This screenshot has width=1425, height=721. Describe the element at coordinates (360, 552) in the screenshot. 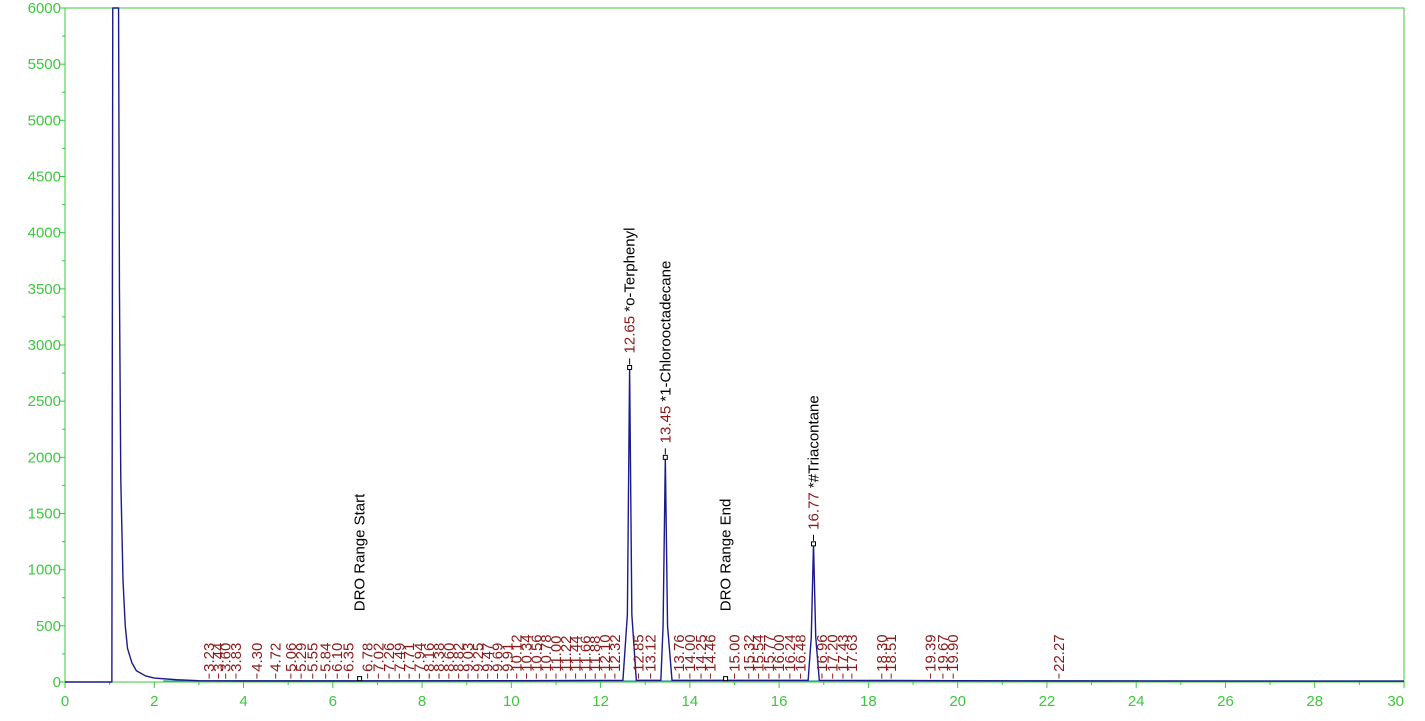

I see `range-marker-label: DRO Range Start` at that location.